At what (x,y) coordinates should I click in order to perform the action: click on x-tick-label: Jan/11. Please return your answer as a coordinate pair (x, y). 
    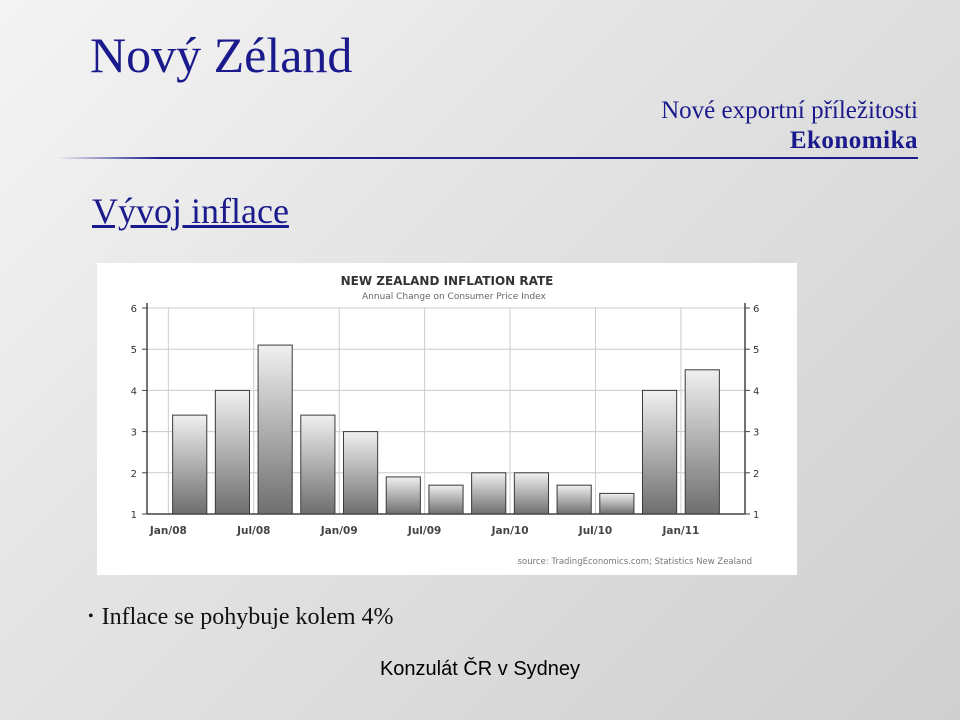
    Looking at the image, I should click on (680, 531).